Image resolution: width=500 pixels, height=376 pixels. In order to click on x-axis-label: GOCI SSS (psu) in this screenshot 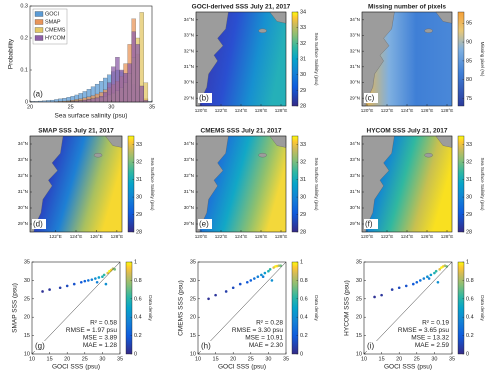, I will do `click(408, 367)`.